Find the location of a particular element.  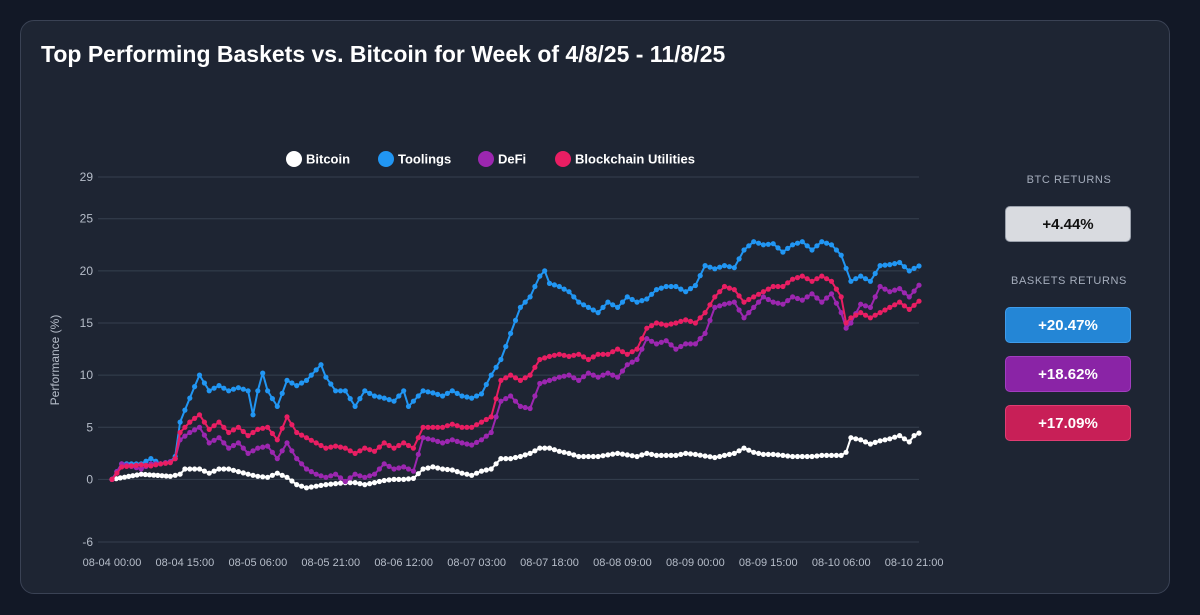

legend: Bitcoin Toolings DeFi Blockchain Utilities is located at coordinates (490, 159).